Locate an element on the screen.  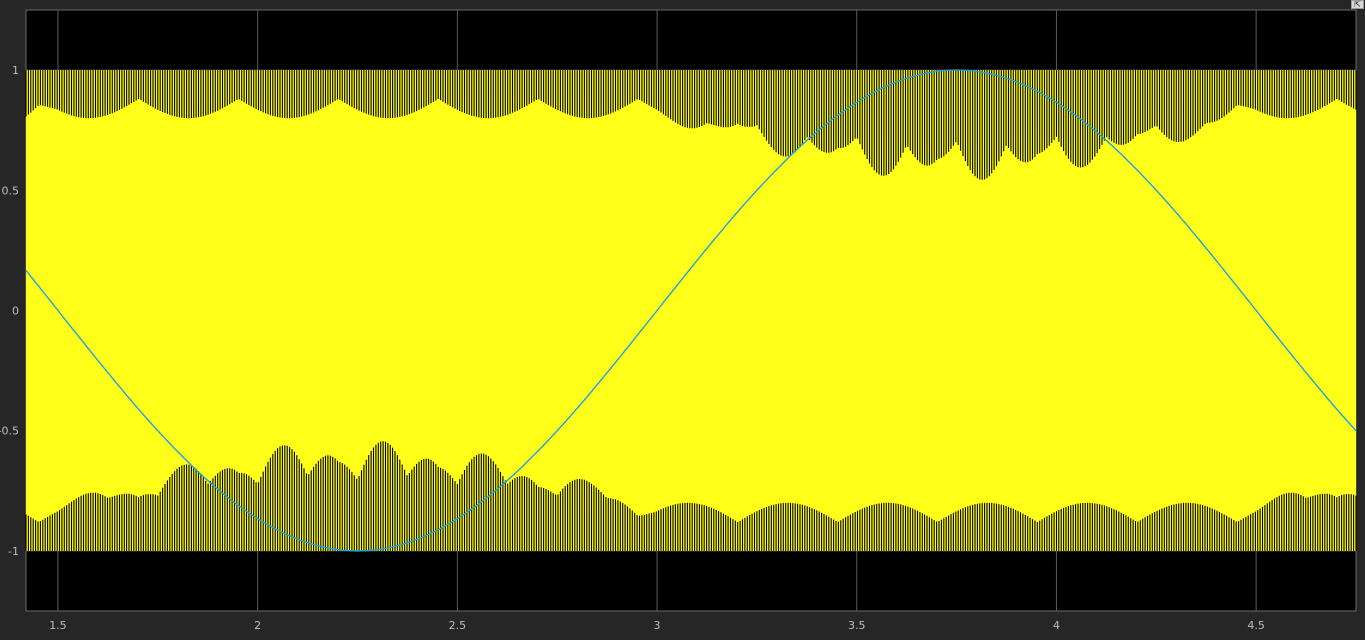
x-tick-label: 2 is located at coordinates (257, 625).